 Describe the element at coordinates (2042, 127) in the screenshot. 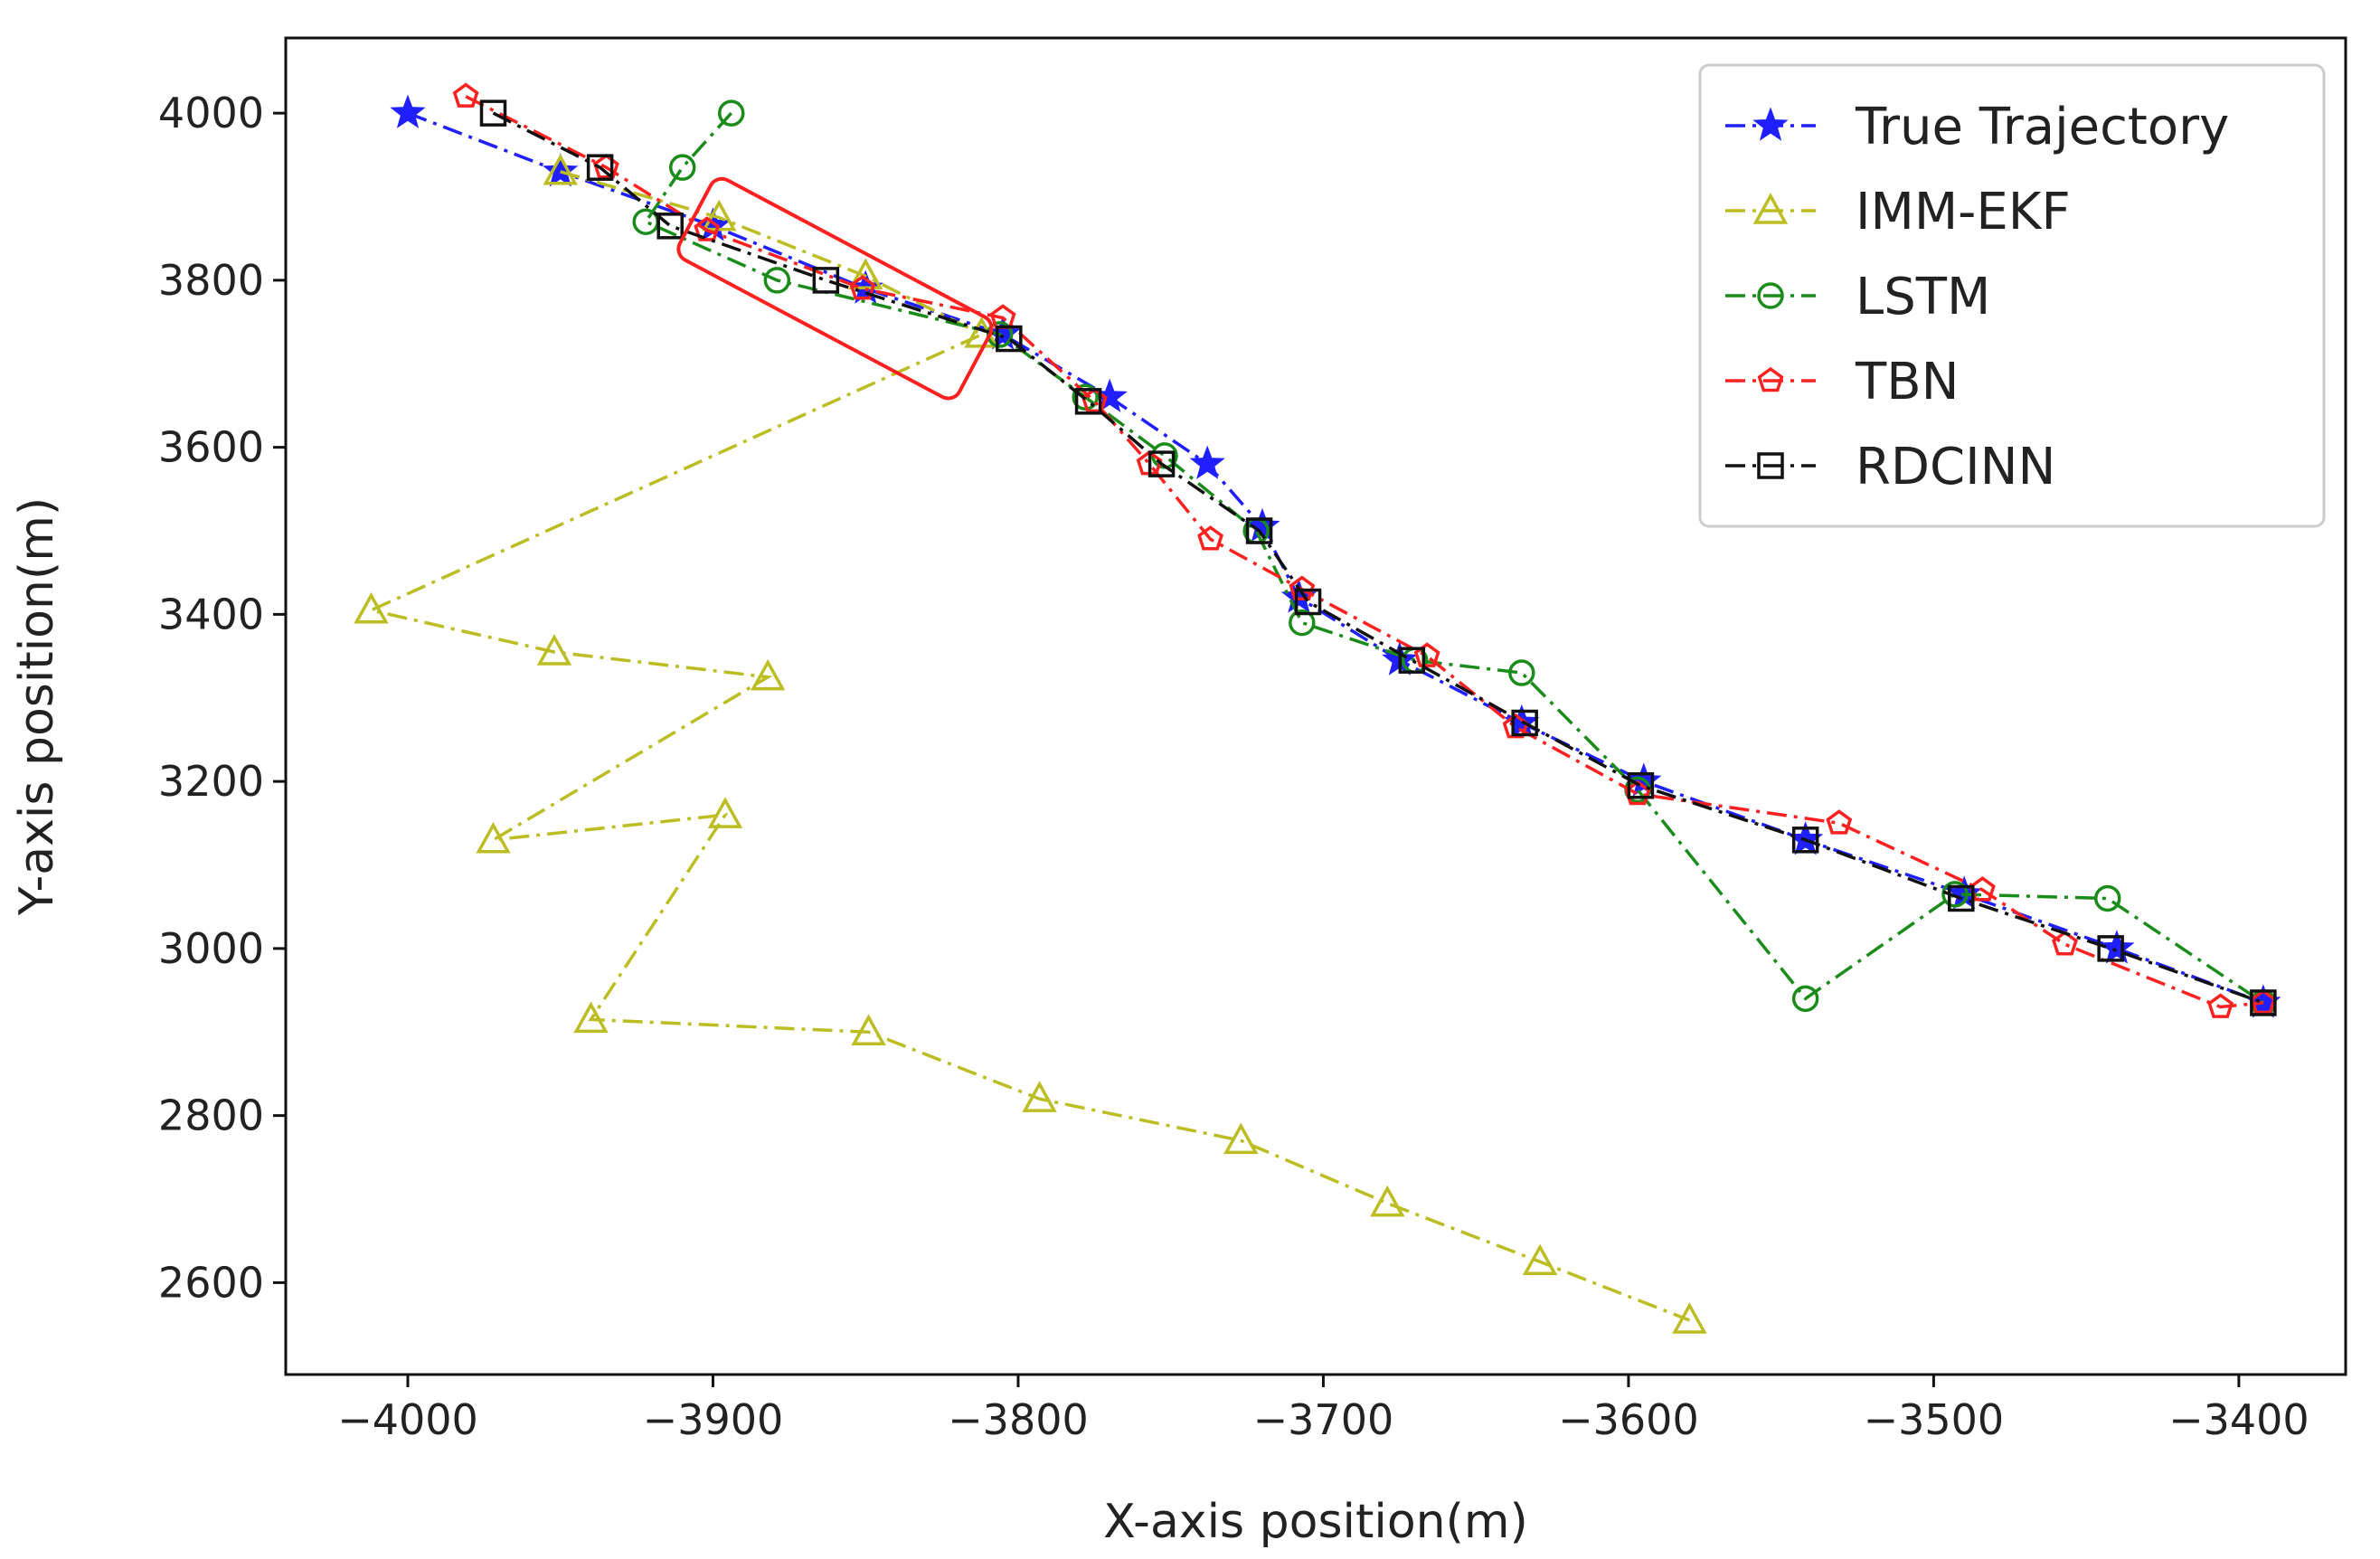

I see `legend-label: True Trajectory` at that location.